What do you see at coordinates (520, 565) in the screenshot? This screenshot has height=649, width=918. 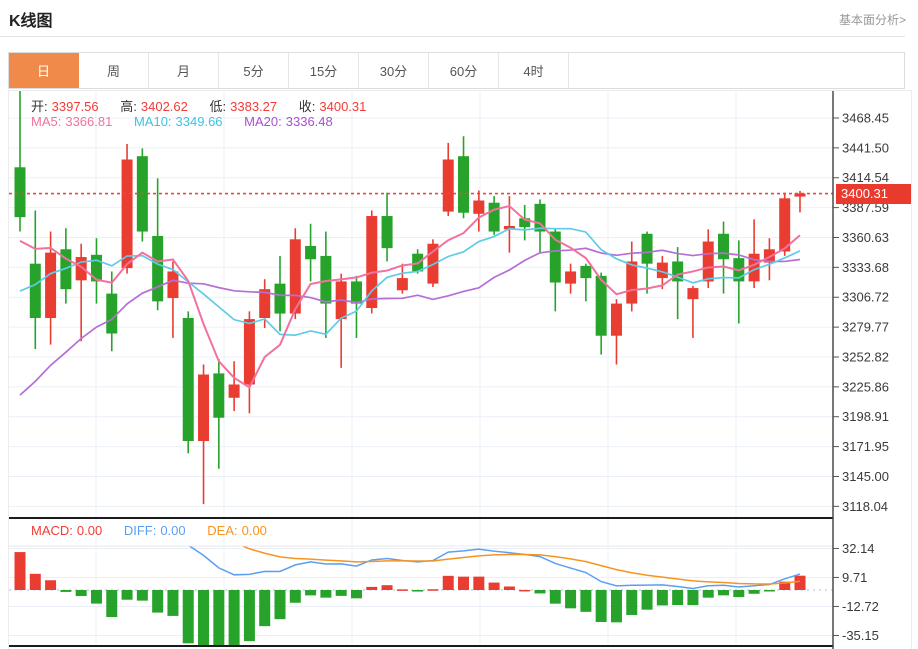 I see `dea-line` at bounding box center [520, 565].